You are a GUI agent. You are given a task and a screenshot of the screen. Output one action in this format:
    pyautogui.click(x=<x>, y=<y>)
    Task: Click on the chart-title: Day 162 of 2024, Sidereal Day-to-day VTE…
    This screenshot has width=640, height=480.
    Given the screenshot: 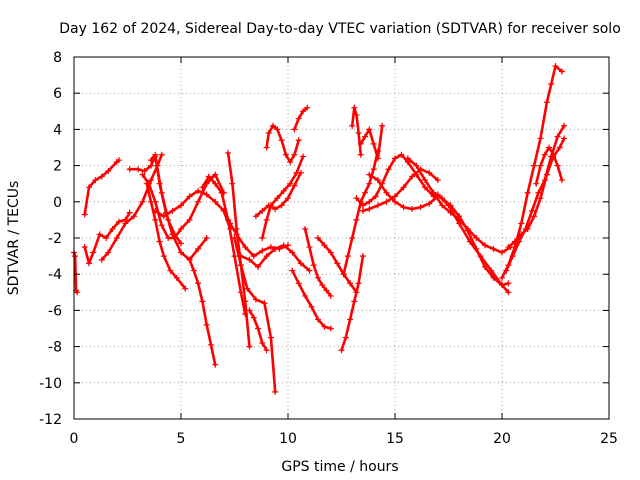 What is the action you would take?
    pyautogui.click(x=340, y=29)
    